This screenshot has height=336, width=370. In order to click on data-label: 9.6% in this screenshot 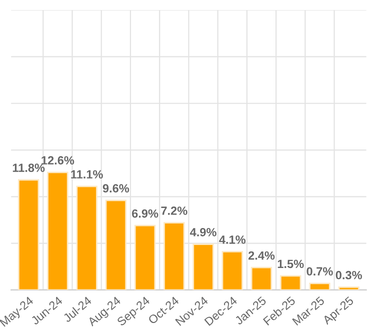, I will do `click(116, 188)`.